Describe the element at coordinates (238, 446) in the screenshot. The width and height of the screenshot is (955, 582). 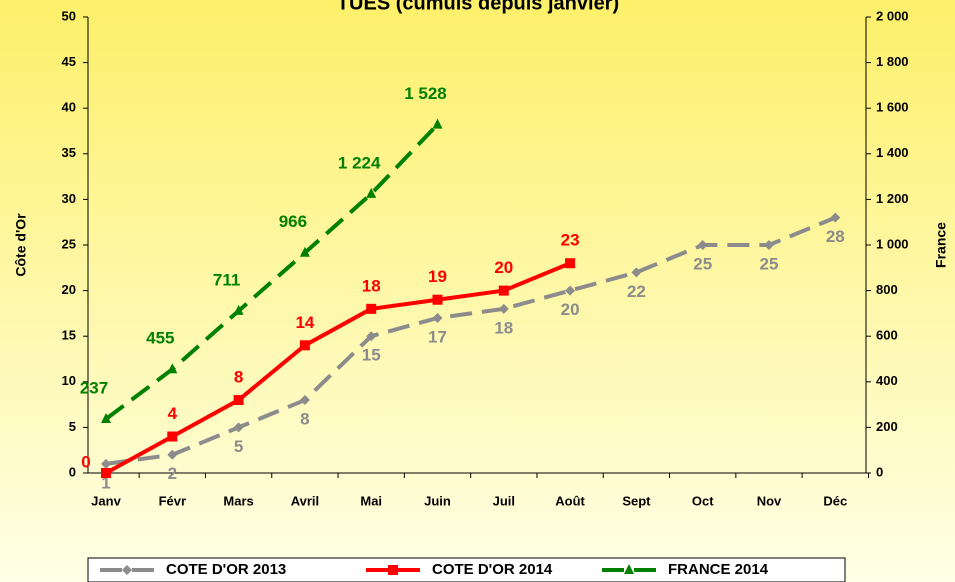
I see `data-label: 5` at that location.